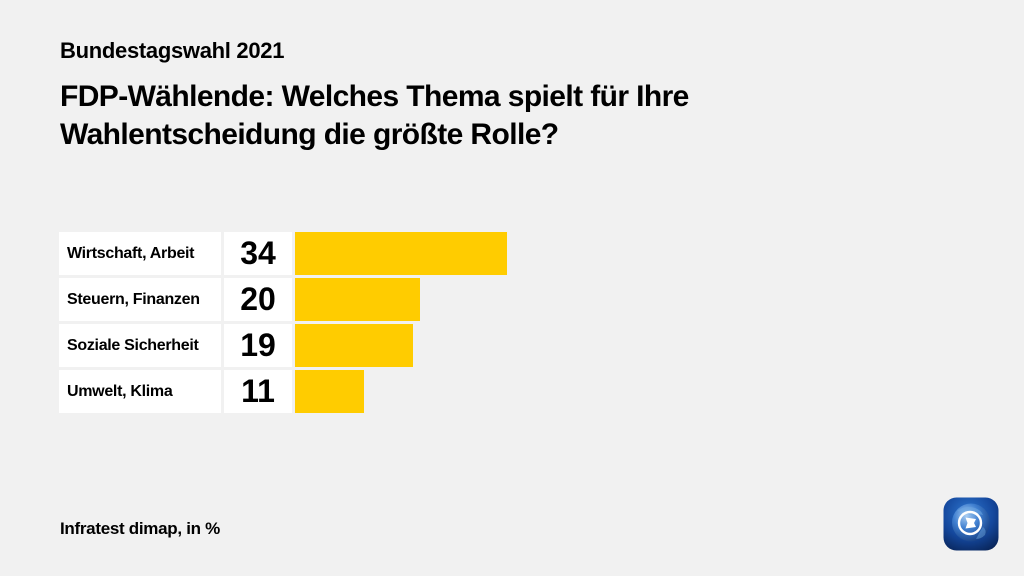 Image resolution: width=1024 pixels, height=576 pixels. Describe the element at coordinates (309, 134) in the screenshot. I see `title-line-2: Wahlentscheidung die größte Rolle?` at that location.